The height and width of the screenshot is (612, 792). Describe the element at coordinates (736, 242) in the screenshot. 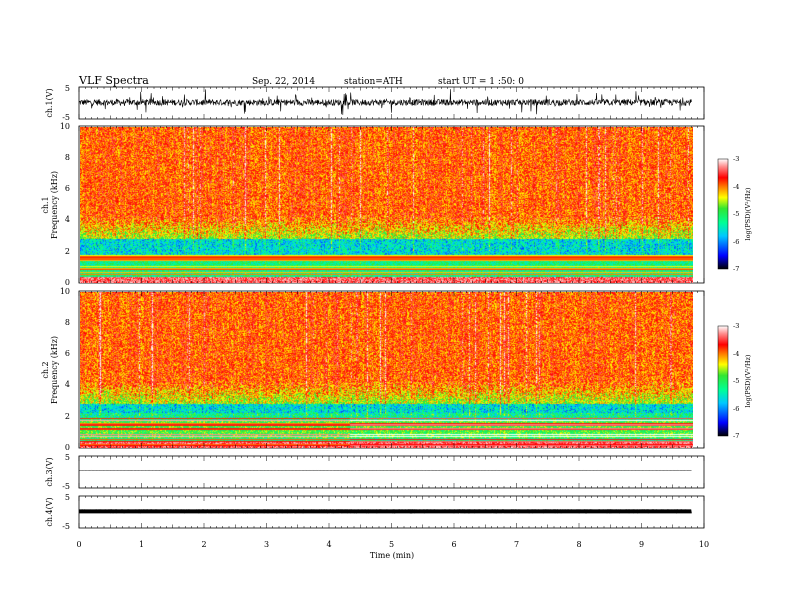

I see `ch1-cb-tick-m6: -6` at that location.